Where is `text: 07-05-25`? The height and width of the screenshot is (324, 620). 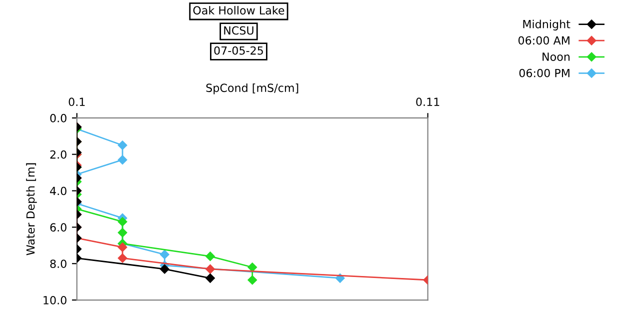
text: 07-05-25 is located at coordinates (238, 50).